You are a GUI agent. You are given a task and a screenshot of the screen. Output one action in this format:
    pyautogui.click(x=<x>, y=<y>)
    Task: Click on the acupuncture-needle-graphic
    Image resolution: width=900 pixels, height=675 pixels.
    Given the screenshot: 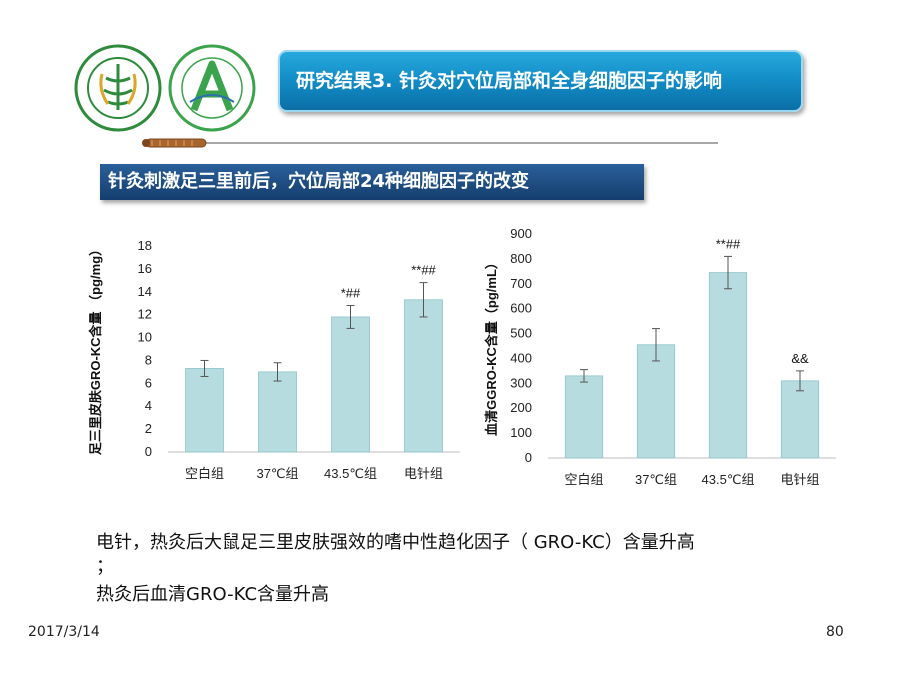 What is the action you would take?
    pyautogui.click(x=430, y=143)
    